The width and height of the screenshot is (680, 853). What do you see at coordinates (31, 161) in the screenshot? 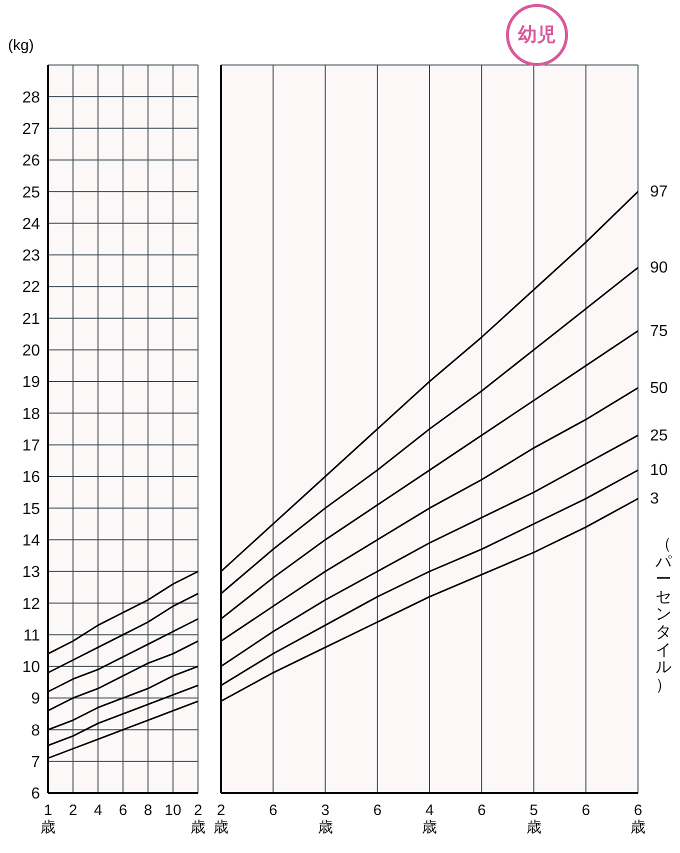
I see `y-tick-label: 26` at bounding box center [31, 161].